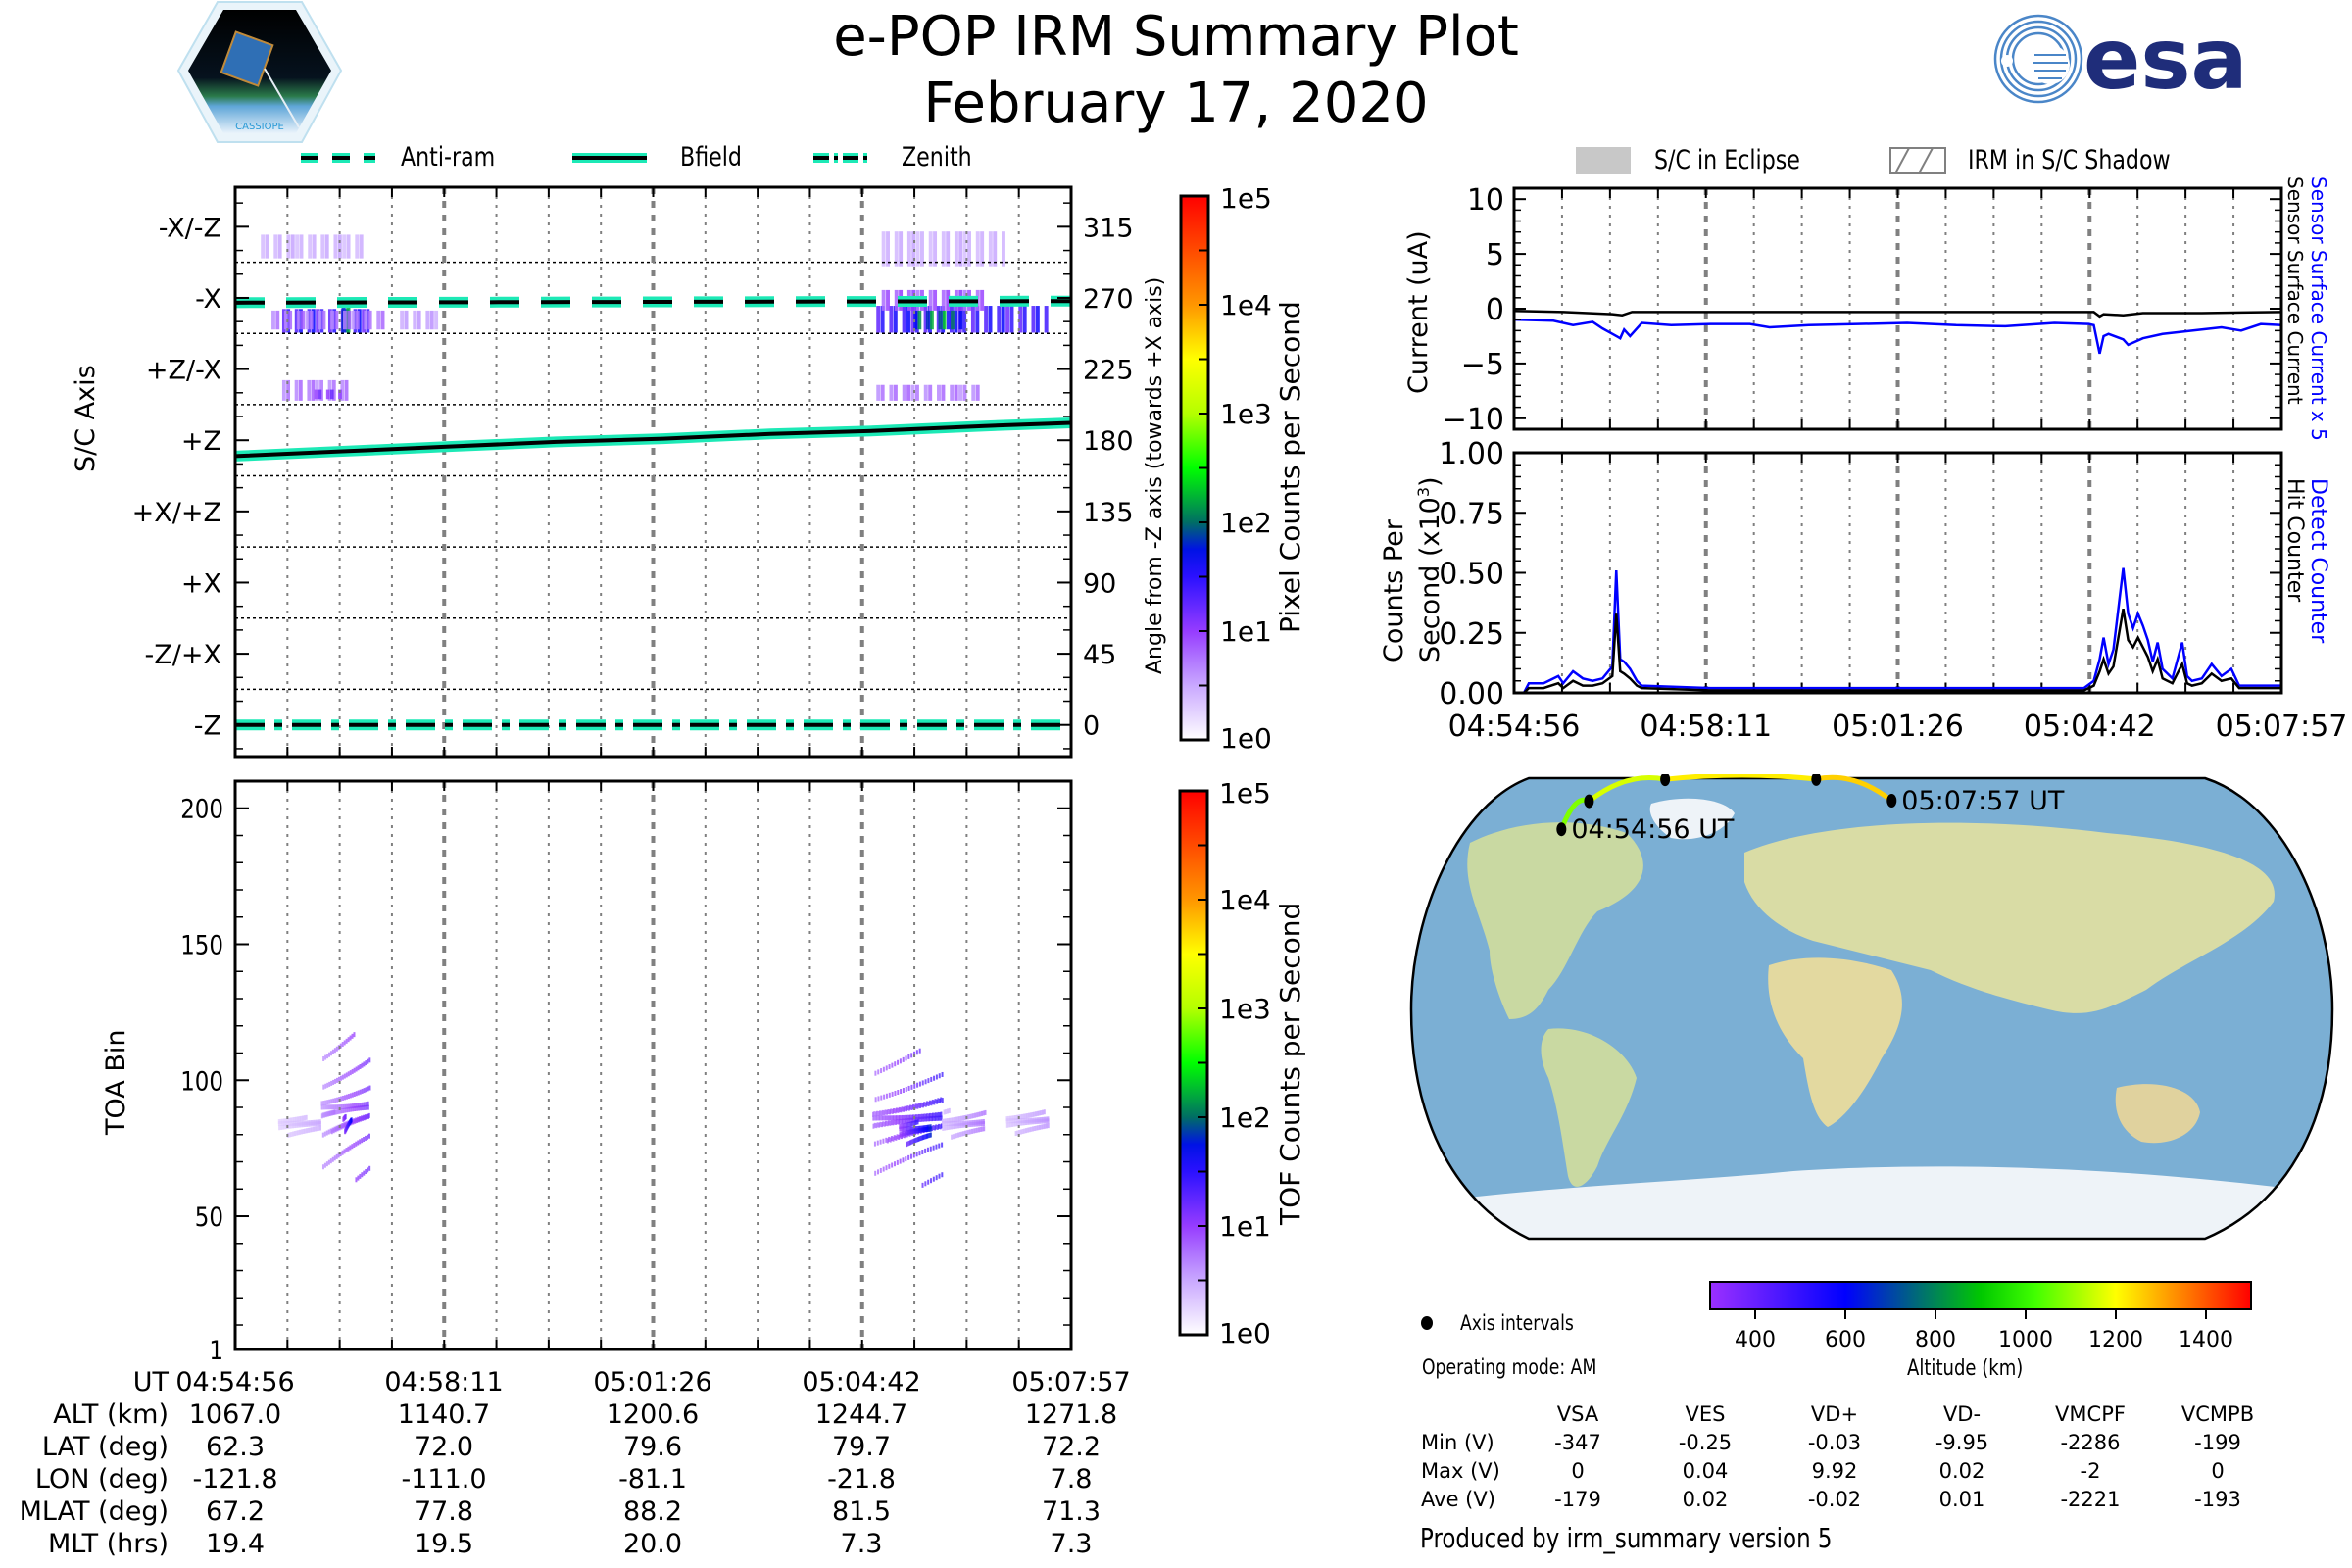 This screenshot has width=2352, height=1568. I want to click on sc-axis-ytick-label: -Z/+X, so click(183, 655).